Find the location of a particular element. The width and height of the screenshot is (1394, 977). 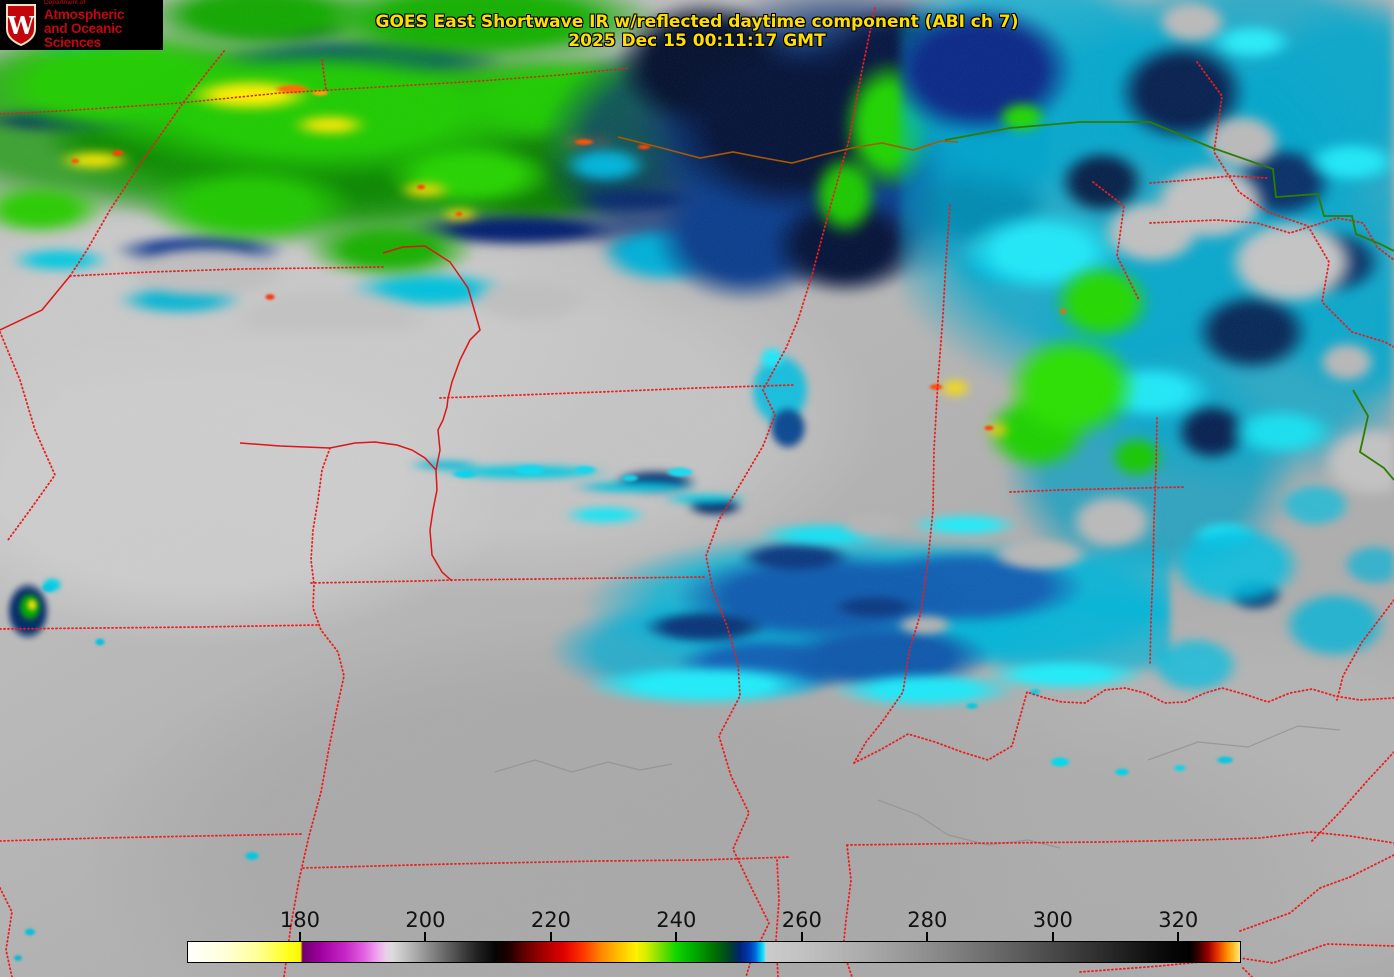

colorbar-tick-label: 320 is located at coordinates (1178, 920).